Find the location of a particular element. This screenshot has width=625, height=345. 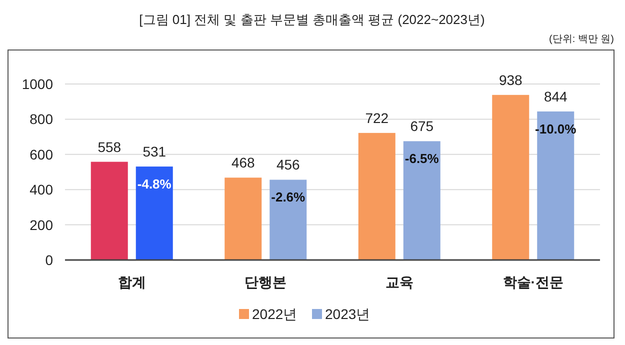

data-label: 531 is located at coordinates (154, 152).